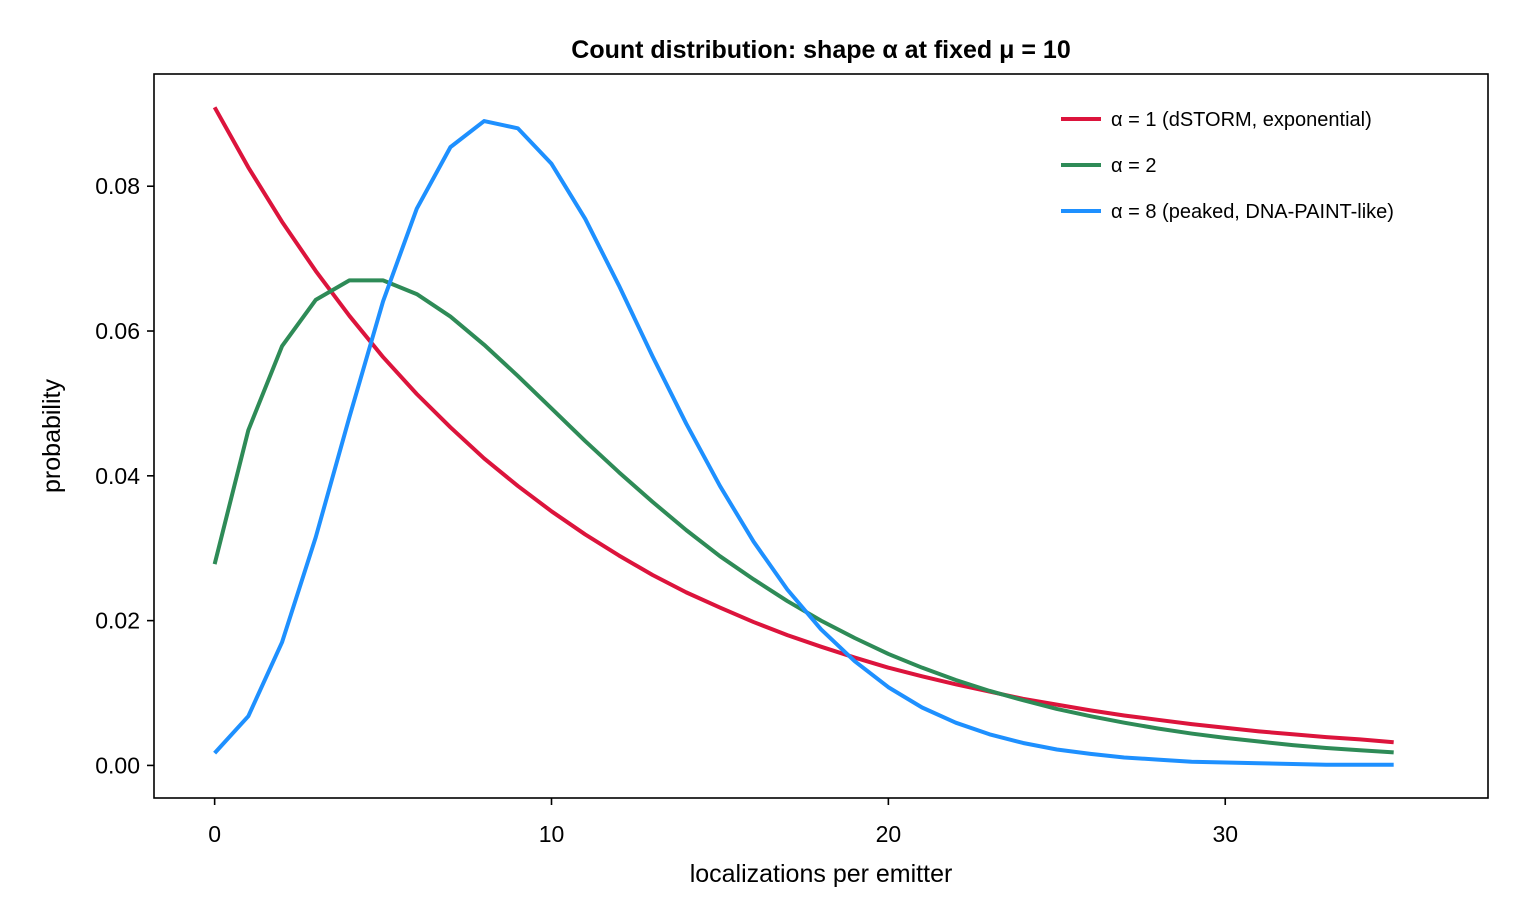  I want to click on x-tick-label: 0, so click(214, 834).